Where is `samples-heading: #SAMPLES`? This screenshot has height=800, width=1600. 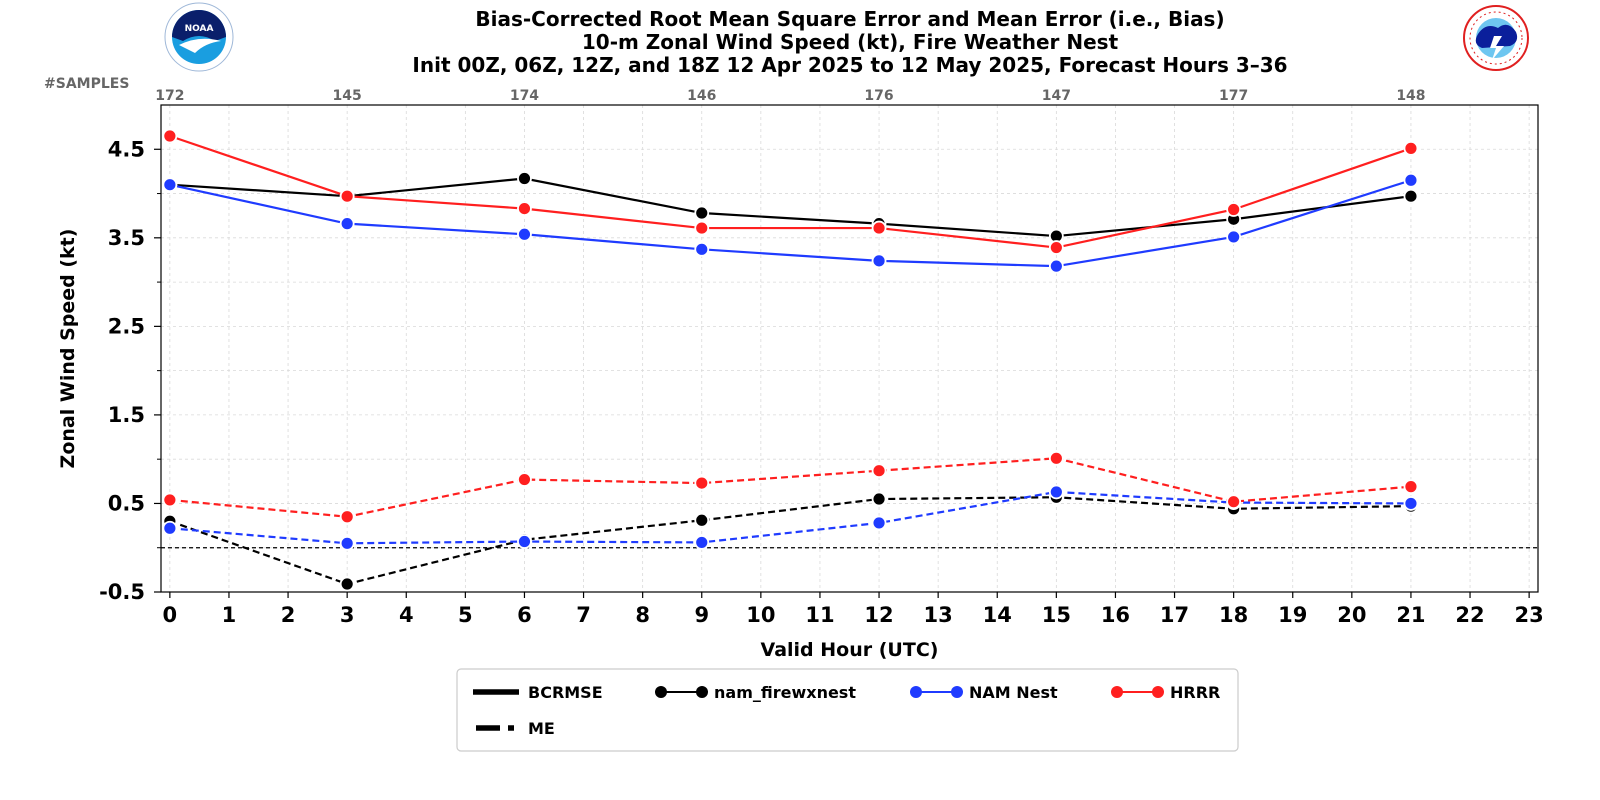 samples-heading: #SAMPLES is located at coordinates (86, 84).